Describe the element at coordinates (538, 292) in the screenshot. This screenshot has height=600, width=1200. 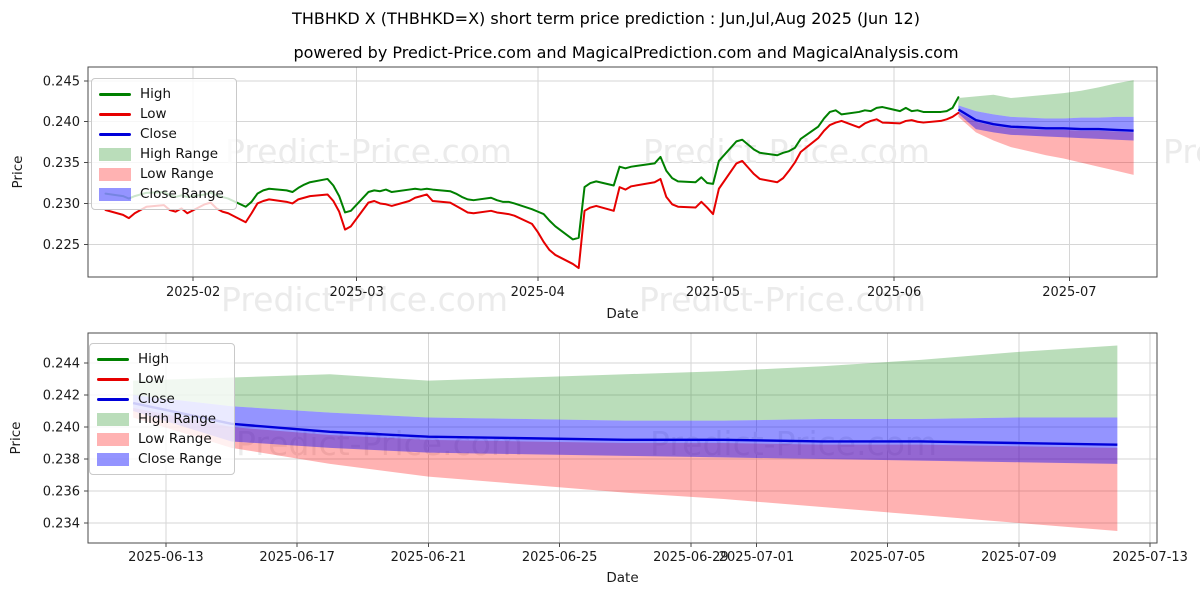
I see `x-tick-label: 2025-04` at that location.